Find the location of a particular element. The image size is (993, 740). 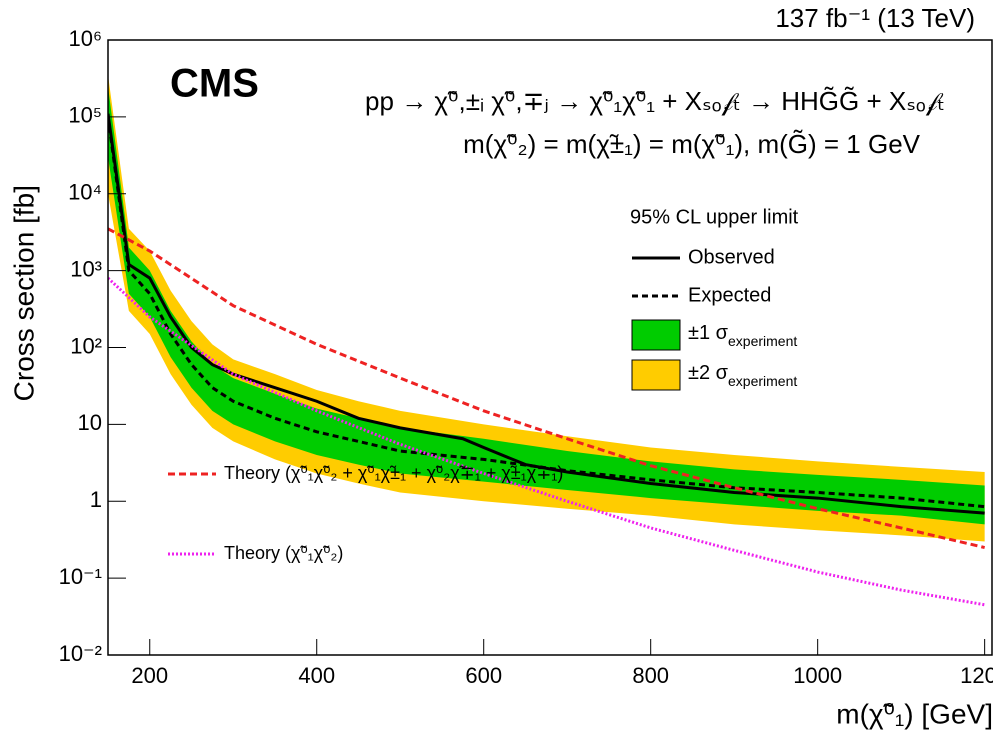

x-tick-label: 800 is located at coordinates (650, 675).